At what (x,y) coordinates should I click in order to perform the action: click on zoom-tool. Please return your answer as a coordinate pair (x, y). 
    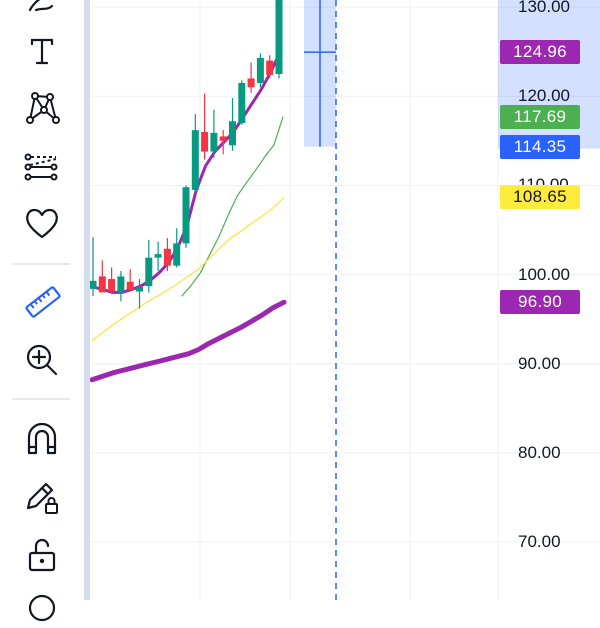
    Looking at the image, I should click on (42, 360).